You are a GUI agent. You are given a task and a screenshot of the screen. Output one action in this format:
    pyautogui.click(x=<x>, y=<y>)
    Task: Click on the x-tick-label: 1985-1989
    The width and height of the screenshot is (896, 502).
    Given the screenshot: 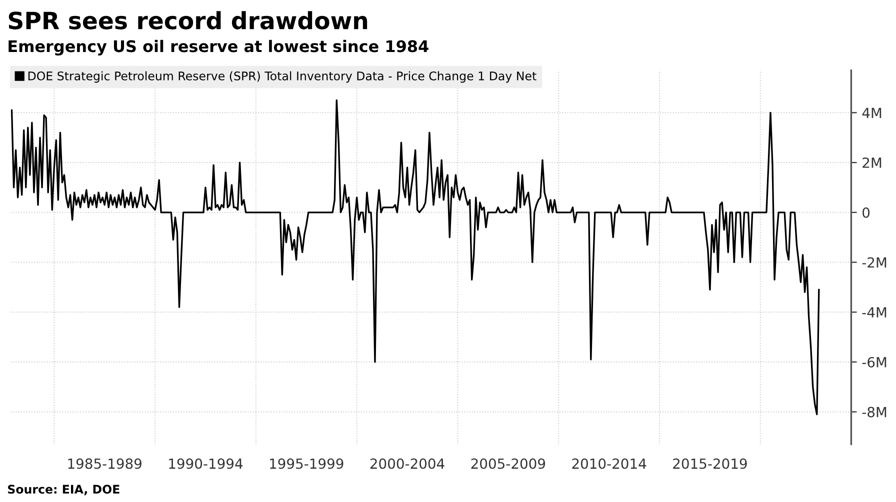 What is the action you would take?
    pyautogui.click(x=105, y=463)
    